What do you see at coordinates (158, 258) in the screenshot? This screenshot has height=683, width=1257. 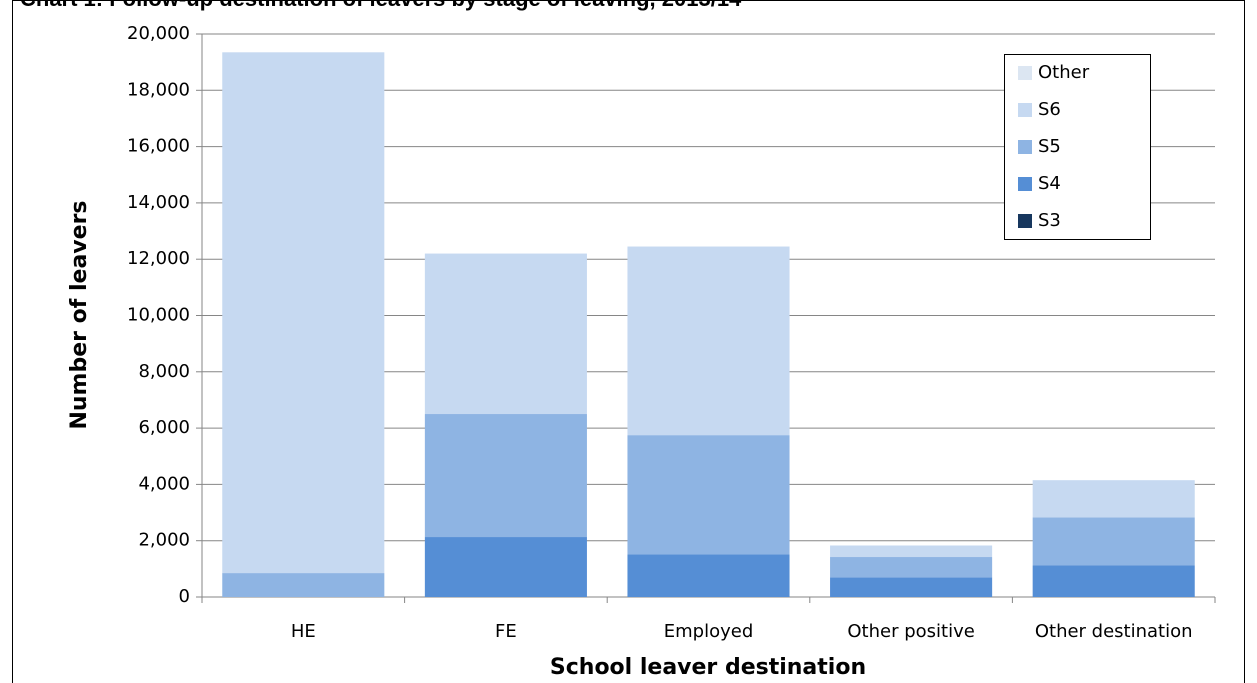 I see `y-tick-label: 12,000` at bounding box center [158, 258].